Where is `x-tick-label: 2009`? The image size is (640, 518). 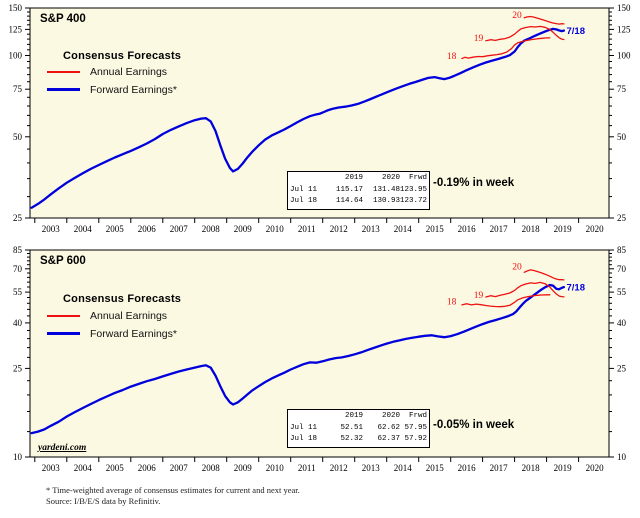
x-tick-label: 2009 is located at coordinates (243, 229).